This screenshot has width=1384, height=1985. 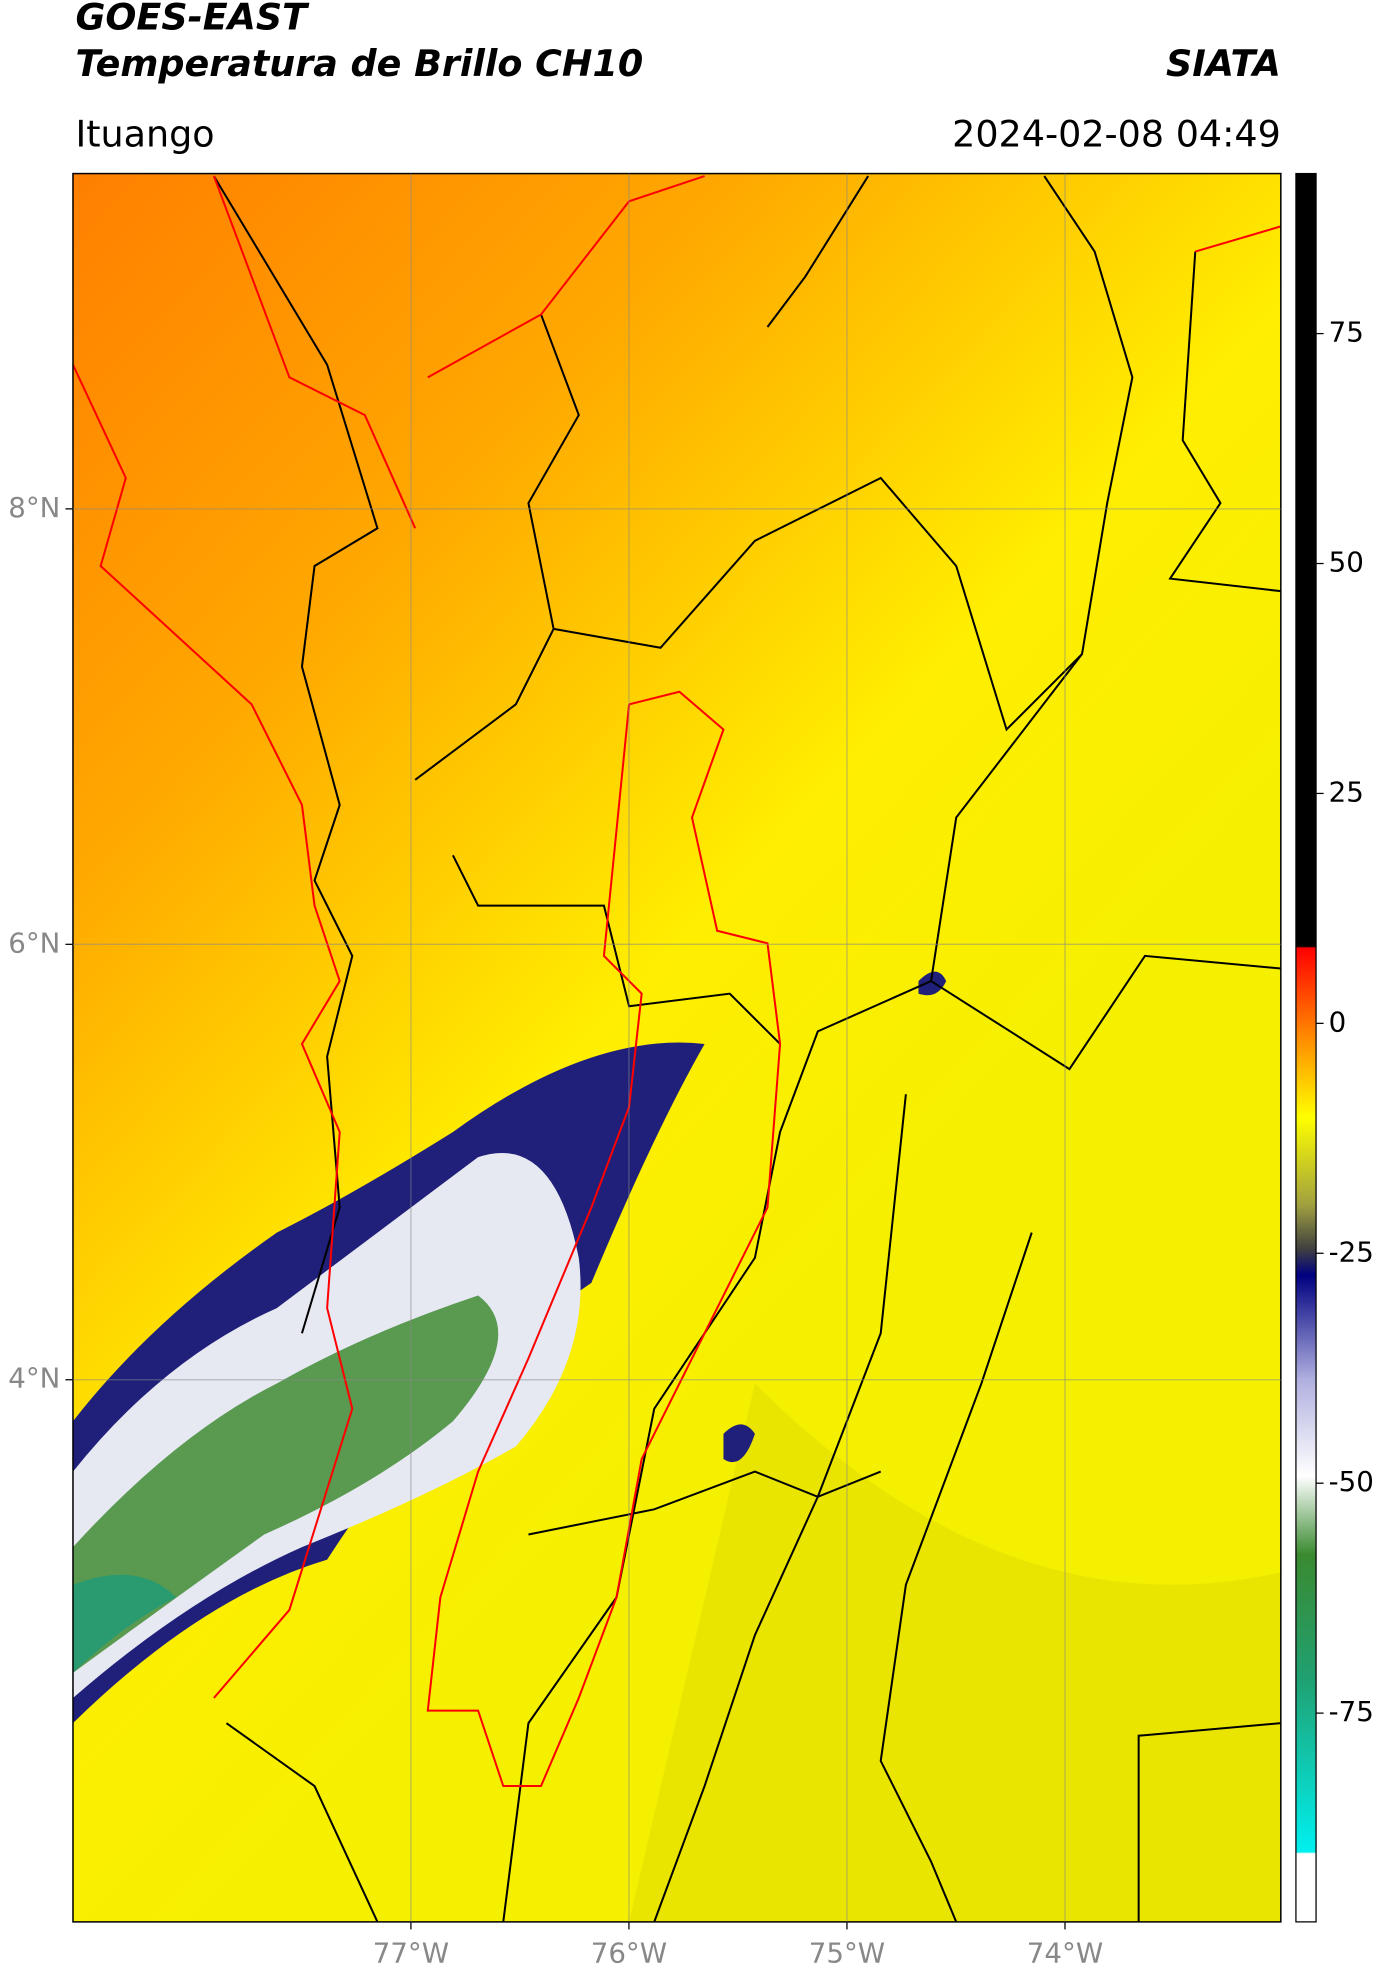 I want to click on y-tick-label: 4°N, so click(x=34, y=1378).